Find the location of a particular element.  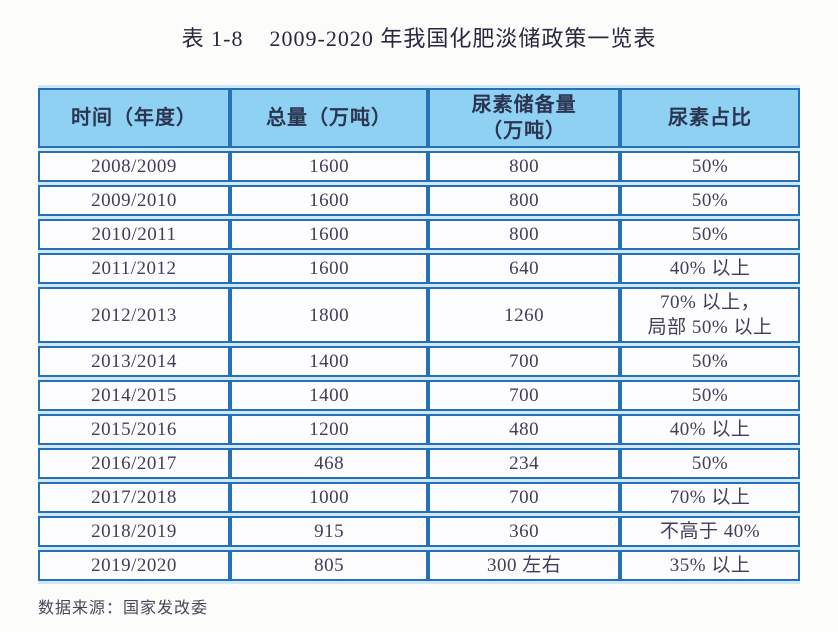

table-number-label: 表 1-8 is located at coordinates (212, 38).